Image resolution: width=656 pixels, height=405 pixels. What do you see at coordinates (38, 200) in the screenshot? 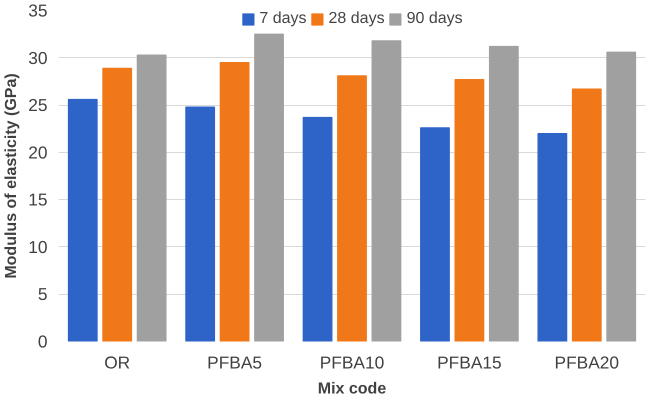
I see `y-tick-label: 15` at bounding box center [38, 200].